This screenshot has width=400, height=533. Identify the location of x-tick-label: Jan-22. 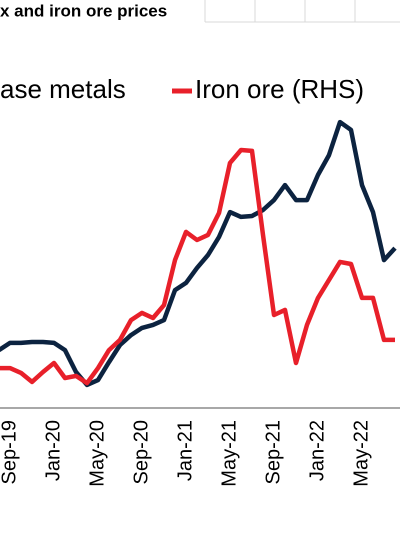
(317, 450).